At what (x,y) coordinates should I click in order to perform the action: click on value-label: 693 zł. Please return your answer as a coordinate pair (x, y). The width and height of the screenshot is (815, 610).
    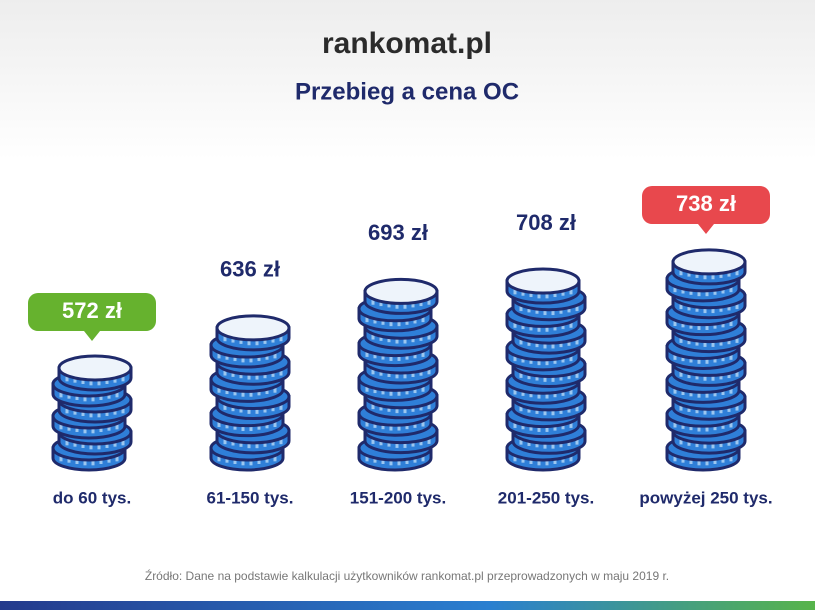
    Looking at the image, I should click on (398, 232).